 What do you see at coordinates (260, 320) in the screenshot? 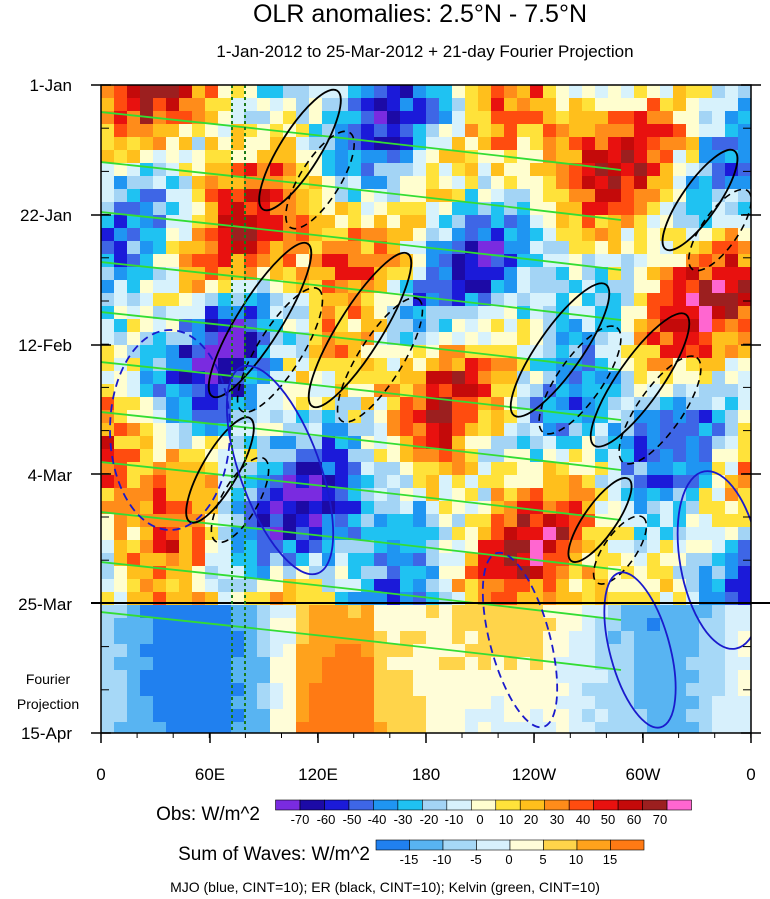
I see `er-contour` at bounding box center [260, 320].